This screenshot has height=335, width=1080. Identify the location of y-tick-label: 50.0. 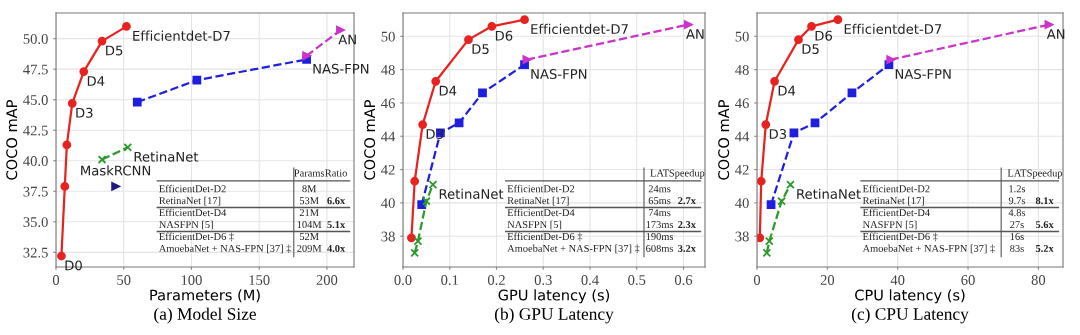
(35, 39).